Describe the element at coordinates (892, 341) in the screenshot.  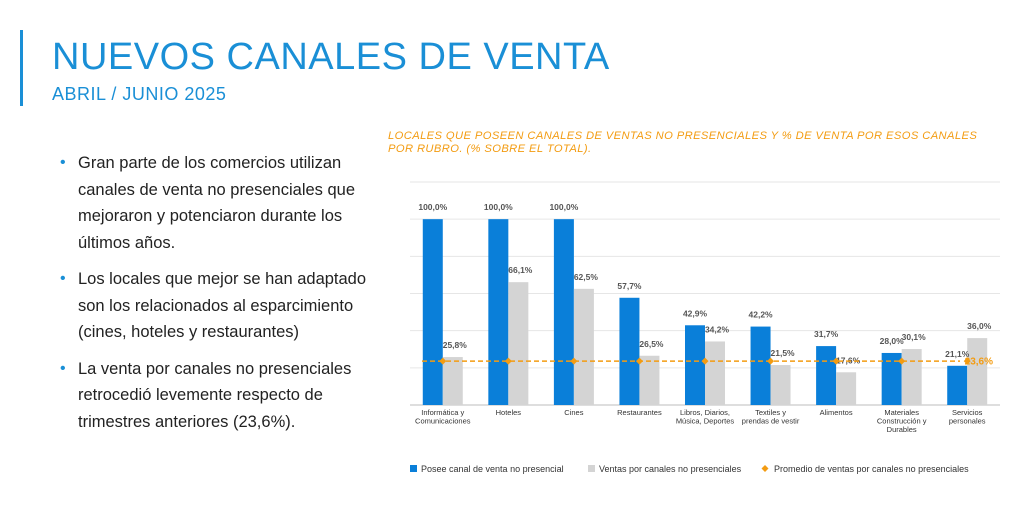
I see `data-label-series-1: 28,0%` at that location.